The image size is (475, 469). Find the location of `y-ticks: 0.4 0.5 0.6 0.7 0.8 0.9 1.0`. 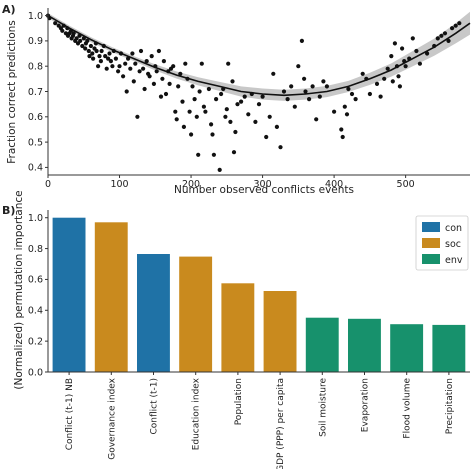

y-ticks: 0.4 0.5 0.6 0.7 0.8 0.9 1.0 is located at coordinates (38, 92).